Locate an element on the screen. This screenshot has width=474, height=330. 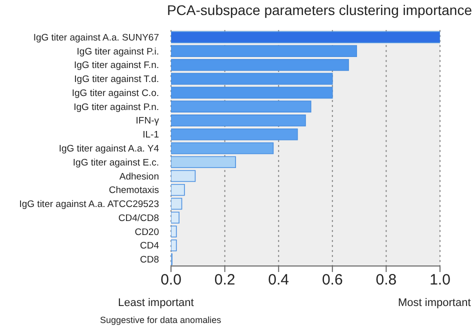
y-tick-label: IgG titer against A.a. SUNY67 is located at coordinates (96, 38).